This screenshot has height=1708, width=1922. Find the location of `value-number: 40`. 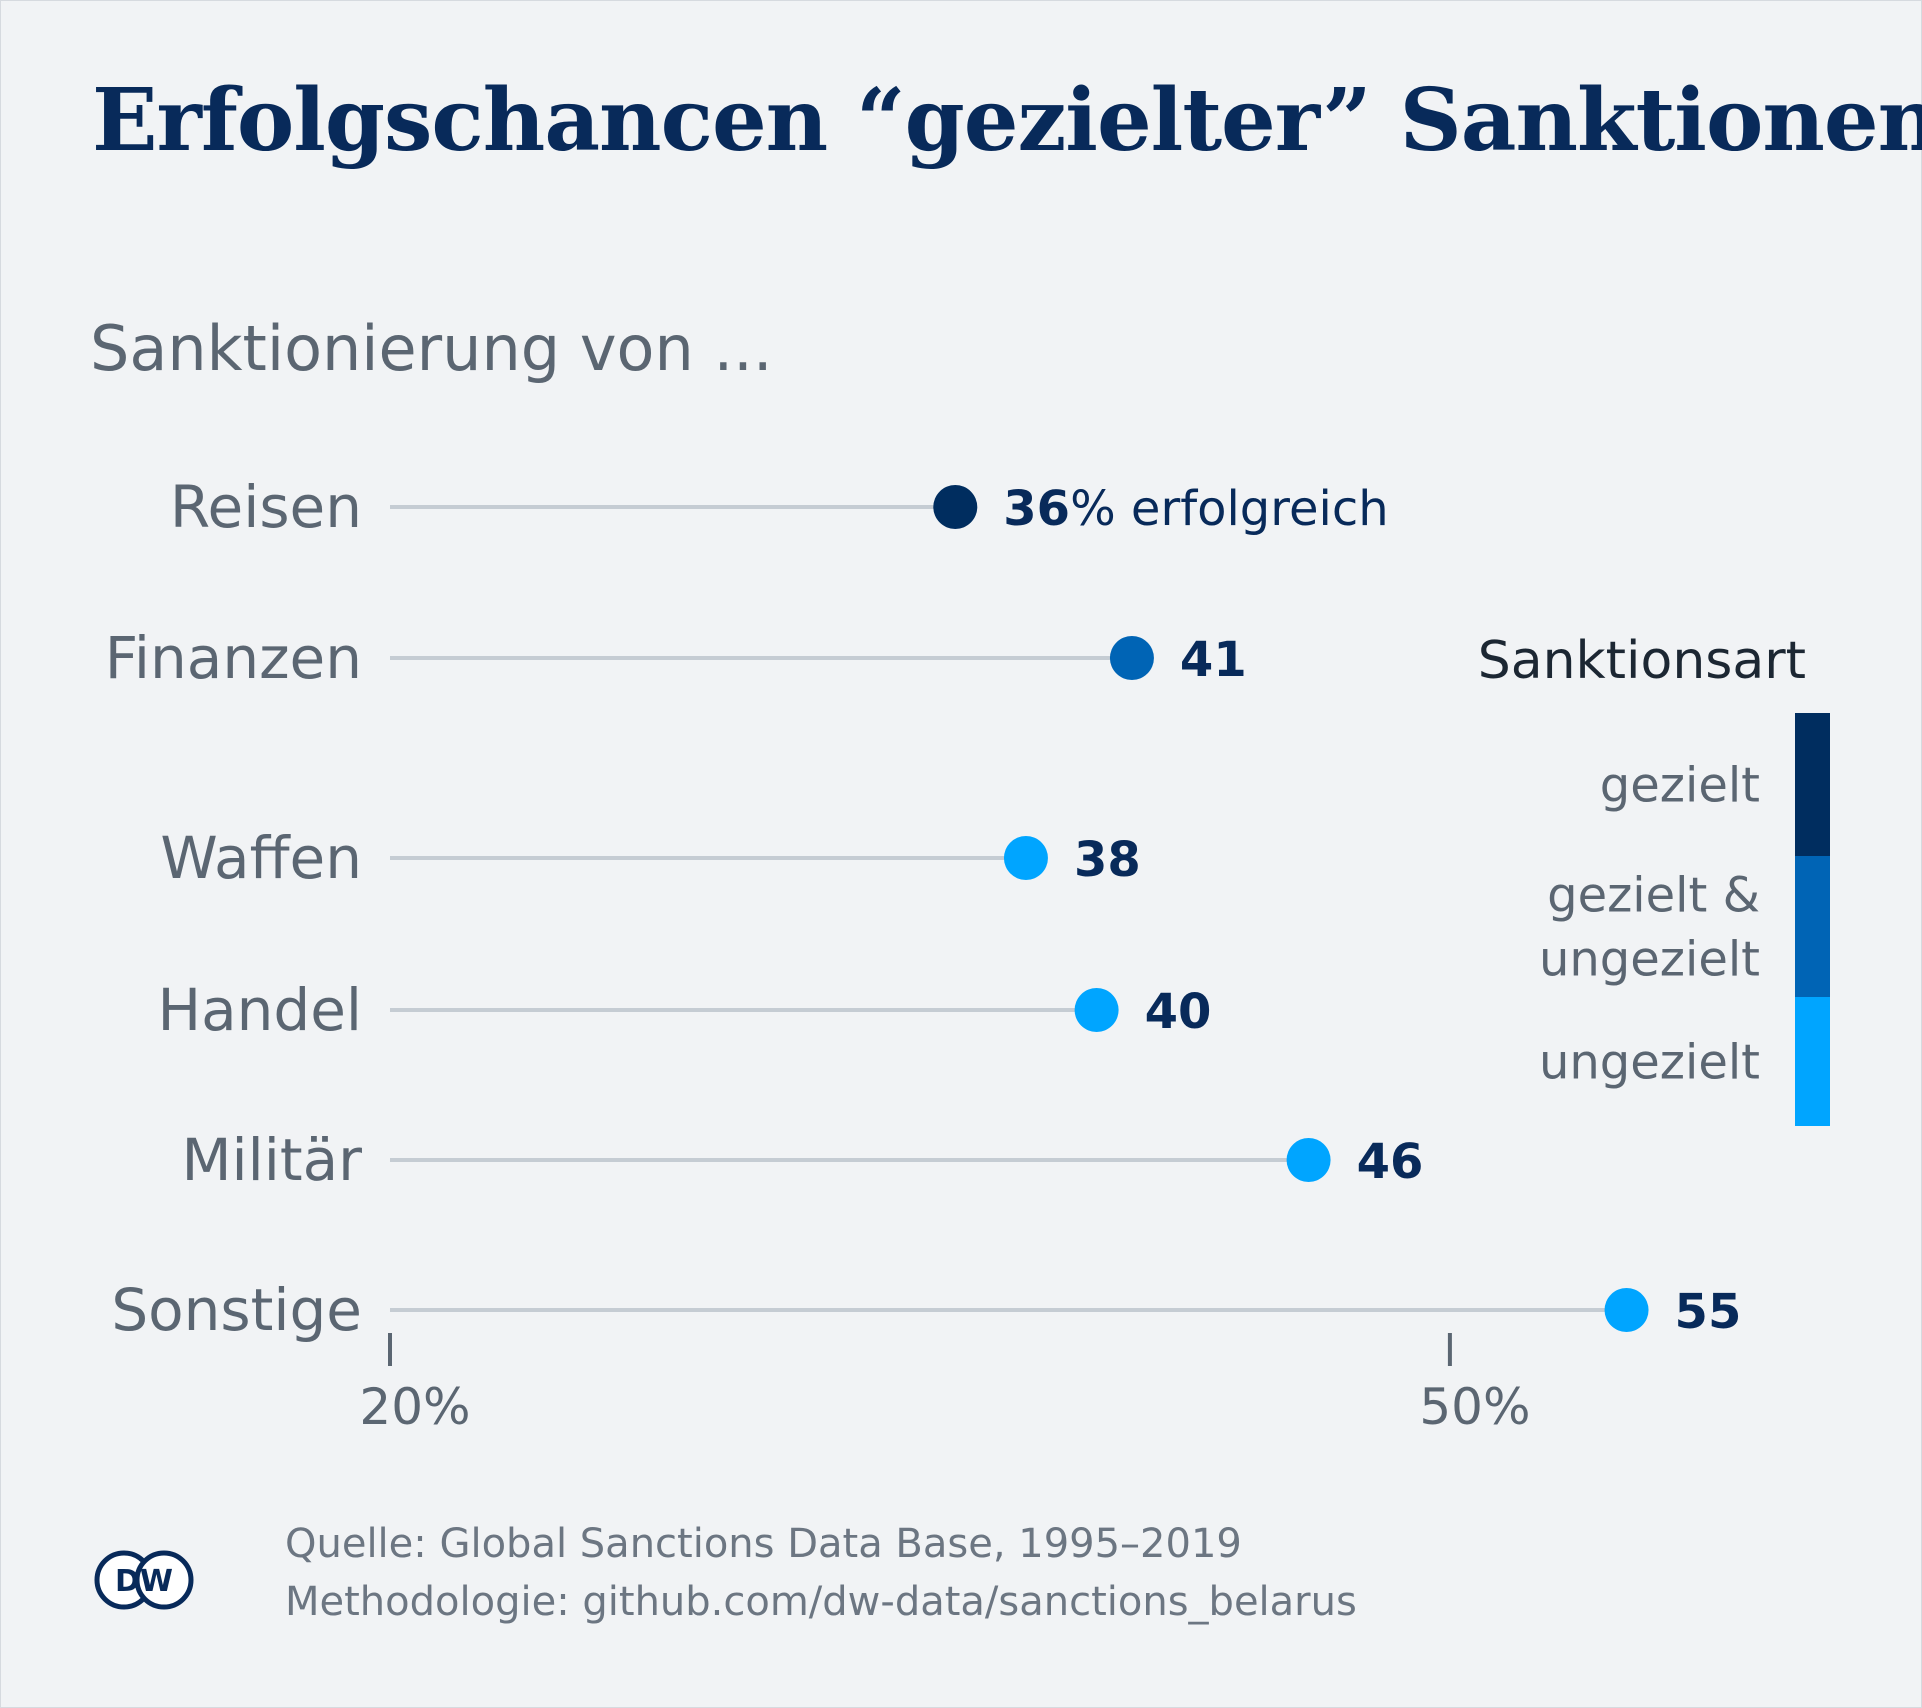

value-number: 40 is located at coordinates (1178, 1012).